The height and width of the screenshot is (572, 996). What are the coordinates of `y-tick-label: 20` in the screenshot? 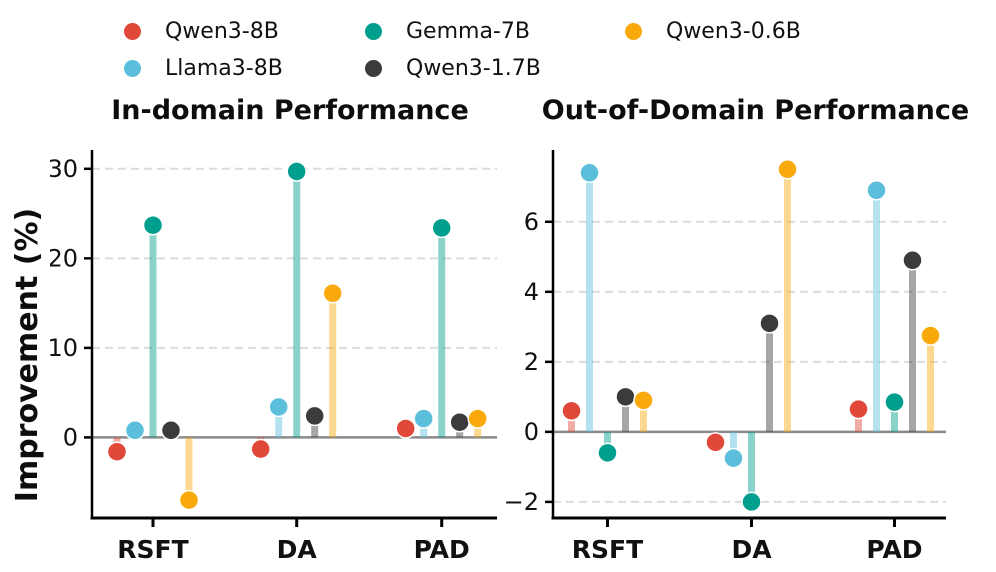 It's located at (64, 258).